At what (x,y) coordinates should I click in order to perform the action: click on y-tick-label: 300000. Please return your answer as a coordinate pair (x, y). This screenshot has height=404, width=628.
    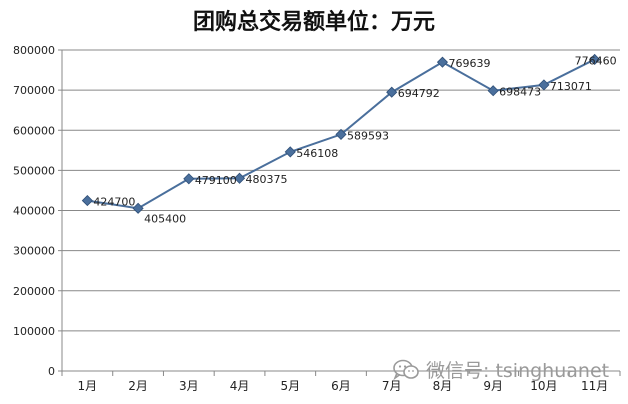
    Looking at the image, I should click on (34, 251).